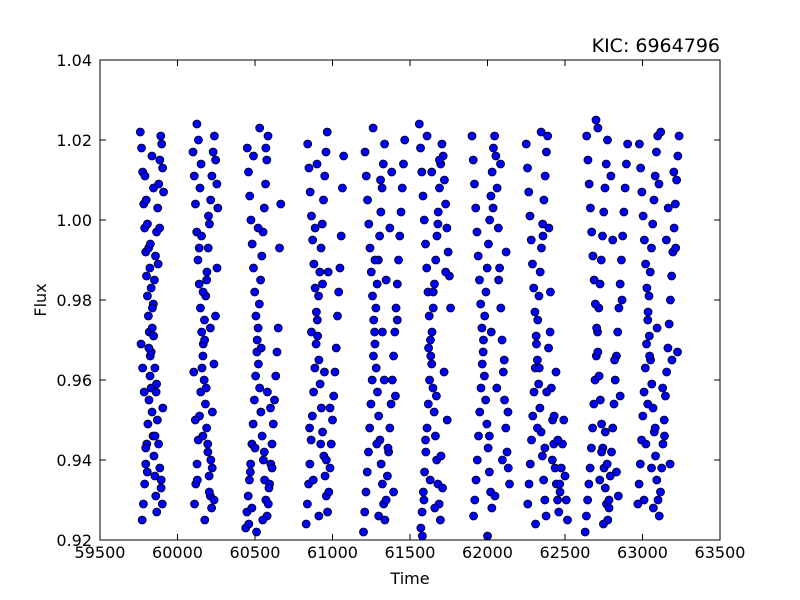 The image size is (800, 600). I want to click on y-tick-label: 0.98, so click(74, 300).